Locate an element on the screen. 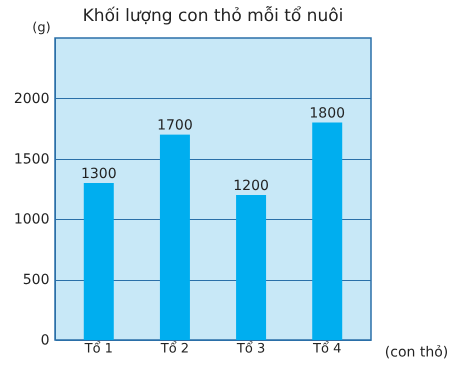  data-label: 1800 is located at coordinates (327, 114).